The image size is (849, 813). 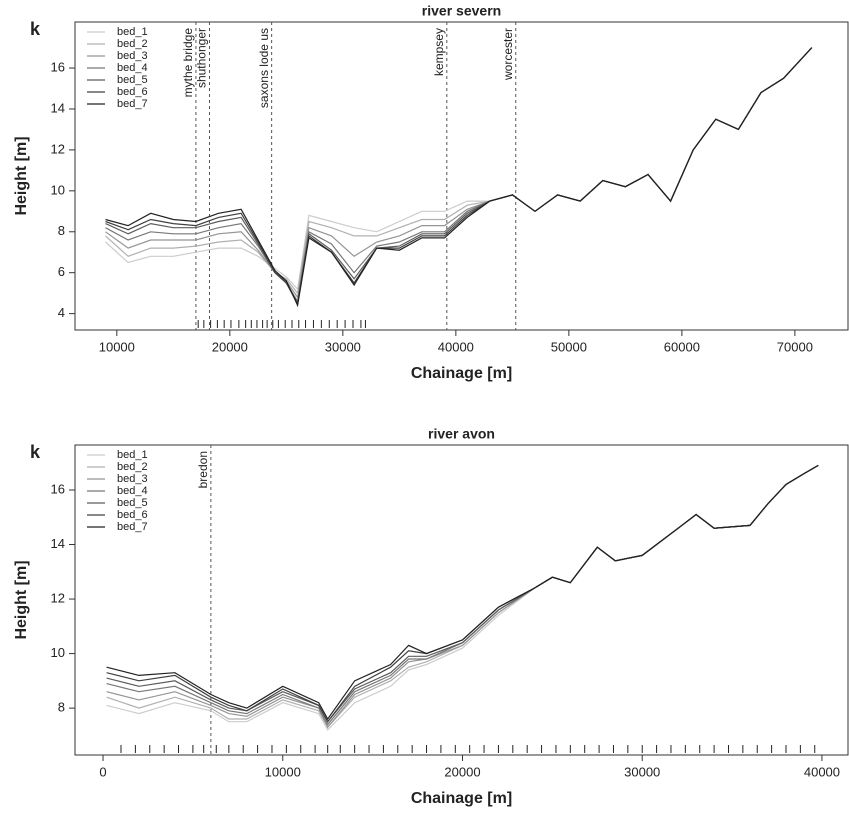 What do you see at coordinates (202, 58) in the screenshot?
I see `annotation-label: shuthonger` at bounding box center [202, 58].